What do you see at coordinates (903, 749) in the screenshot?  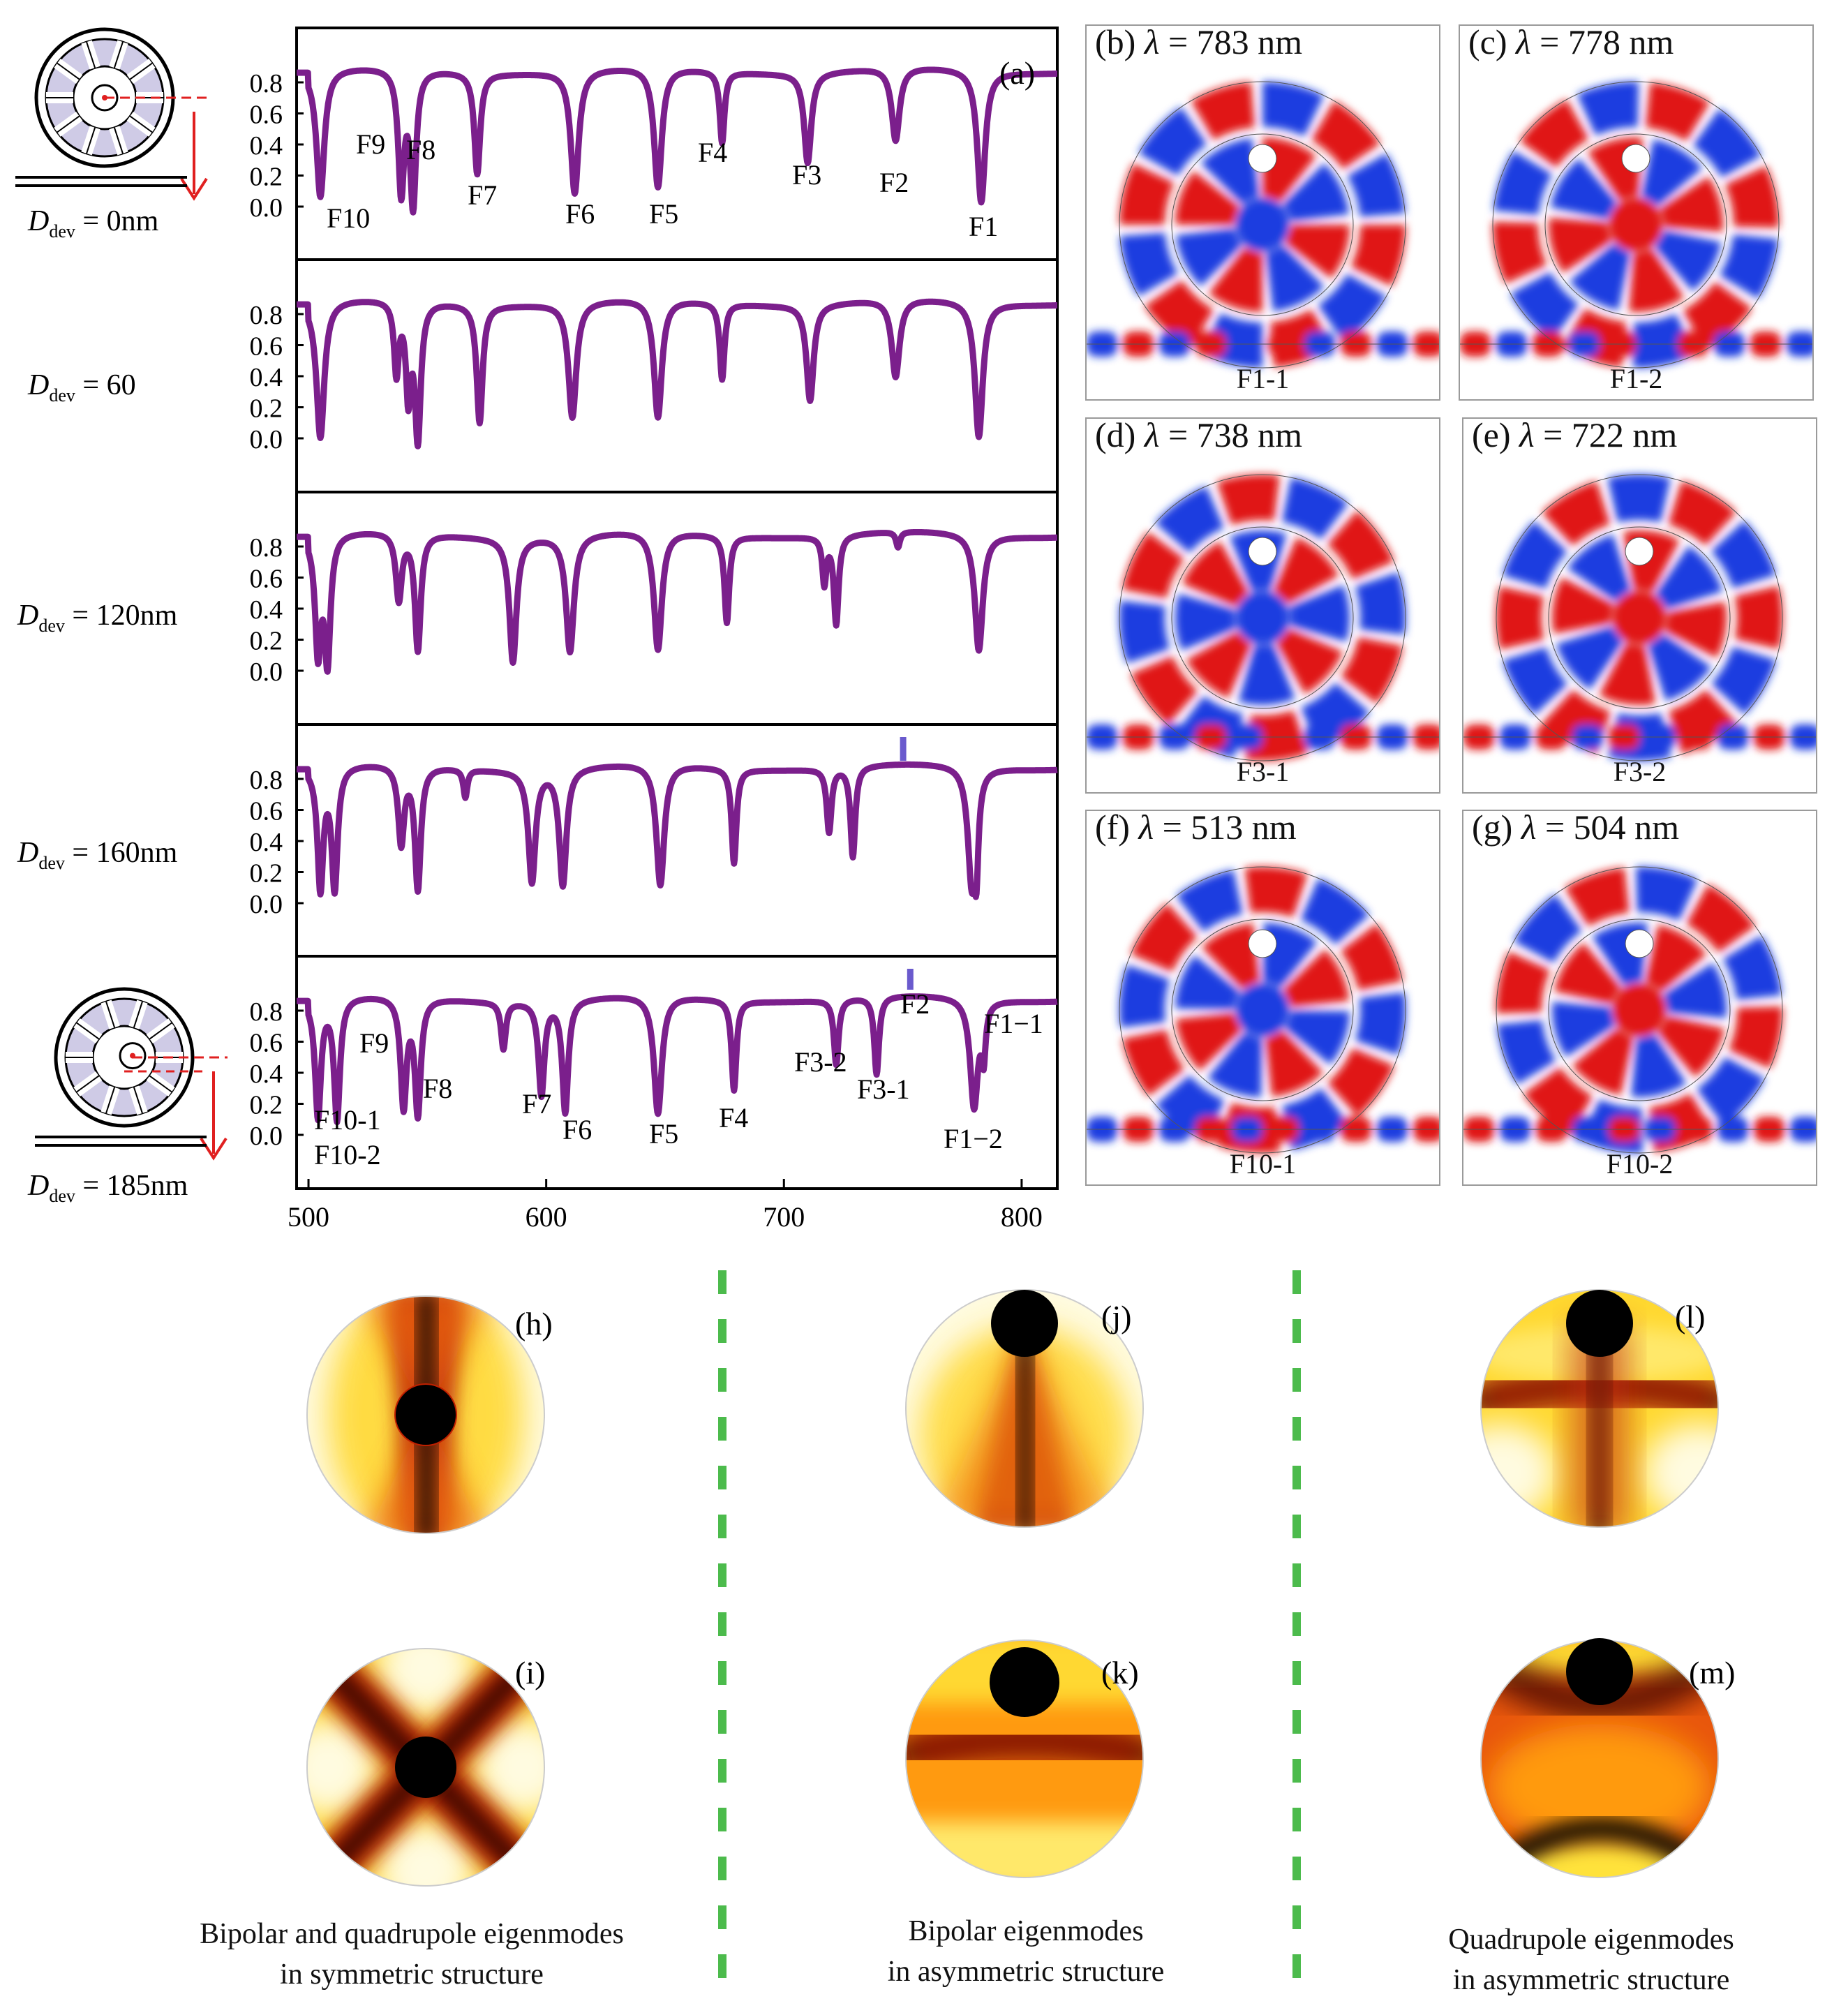 I see `marker-tick` at bounding box center [903, 749].